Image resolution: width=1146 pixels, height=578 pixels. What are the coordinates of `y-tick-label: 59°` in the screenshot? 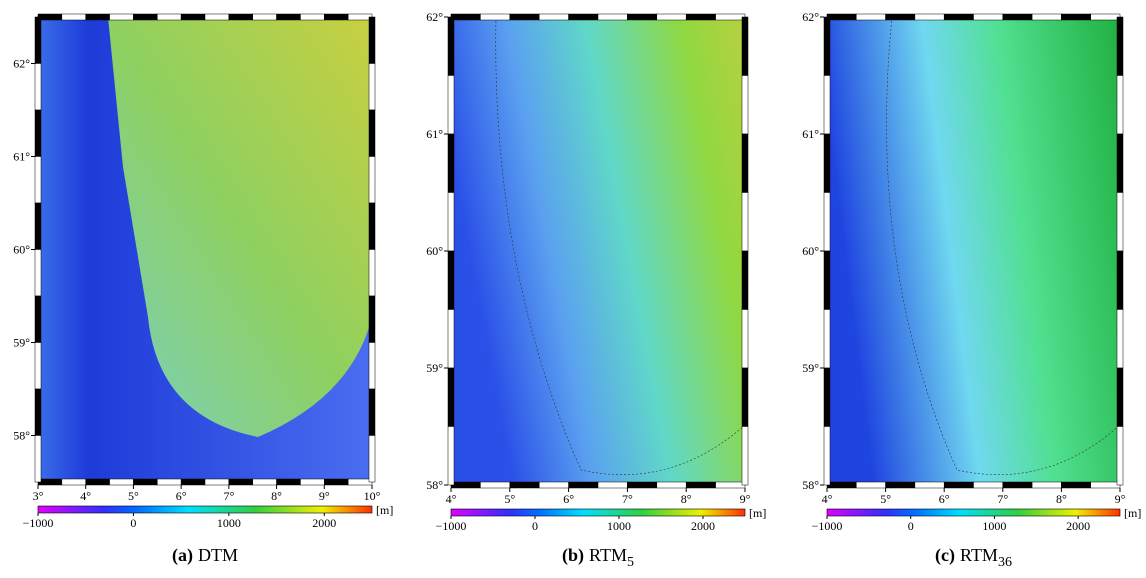 It's located at (810, 368).